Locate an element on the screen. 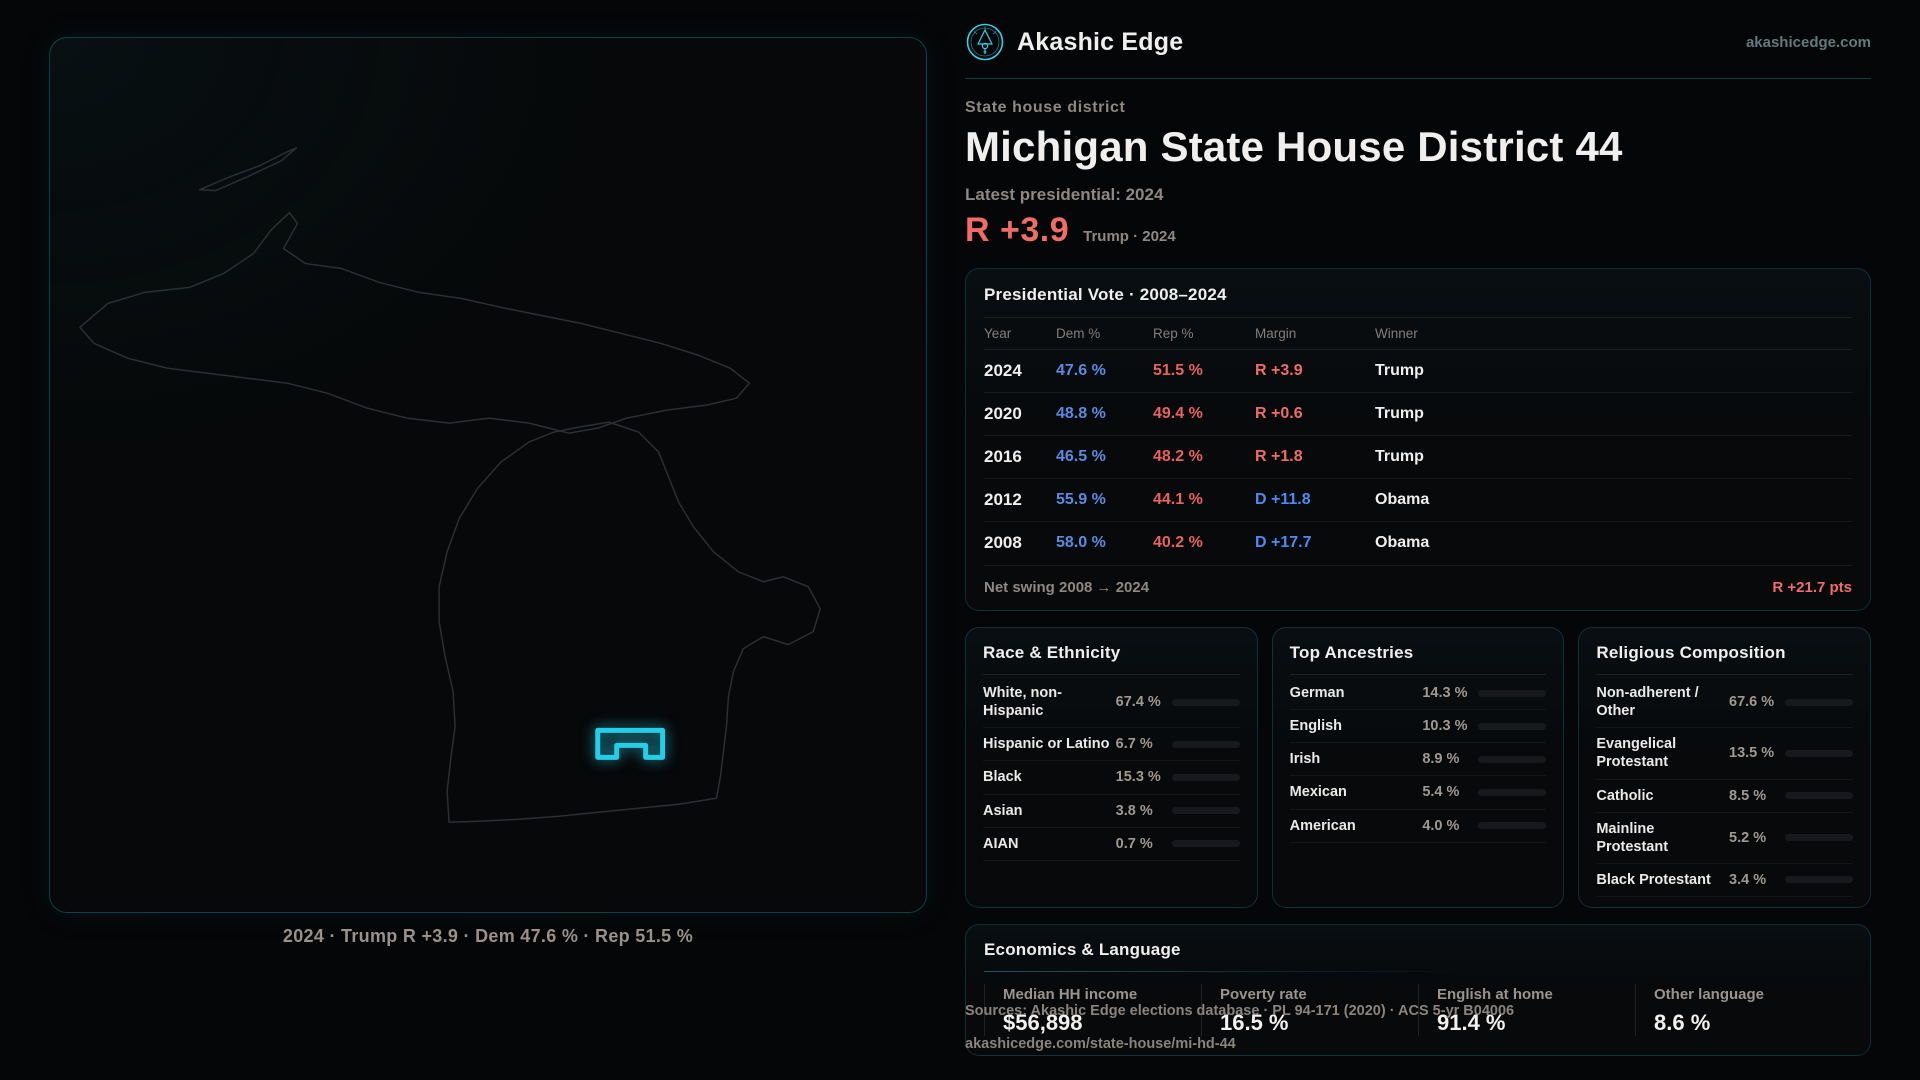 Image resolution: width=1920 pixels, height=1080 pixels. cell-rep: 51.5 % is located at coordinates (1178, 370).